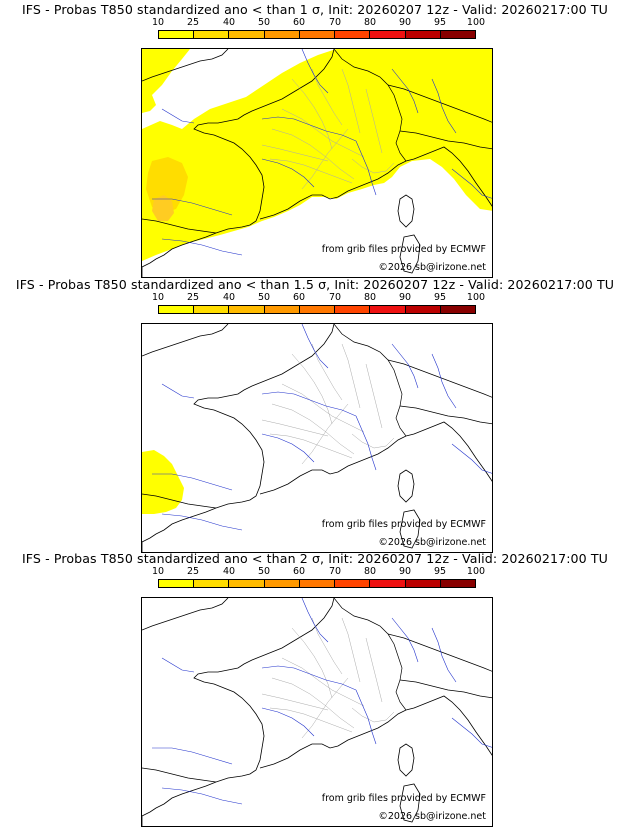 This screenshot has height=828, width=630. Describe the element at coordinates (163, 482) in the screenshot. I see `probability-area` at that location.